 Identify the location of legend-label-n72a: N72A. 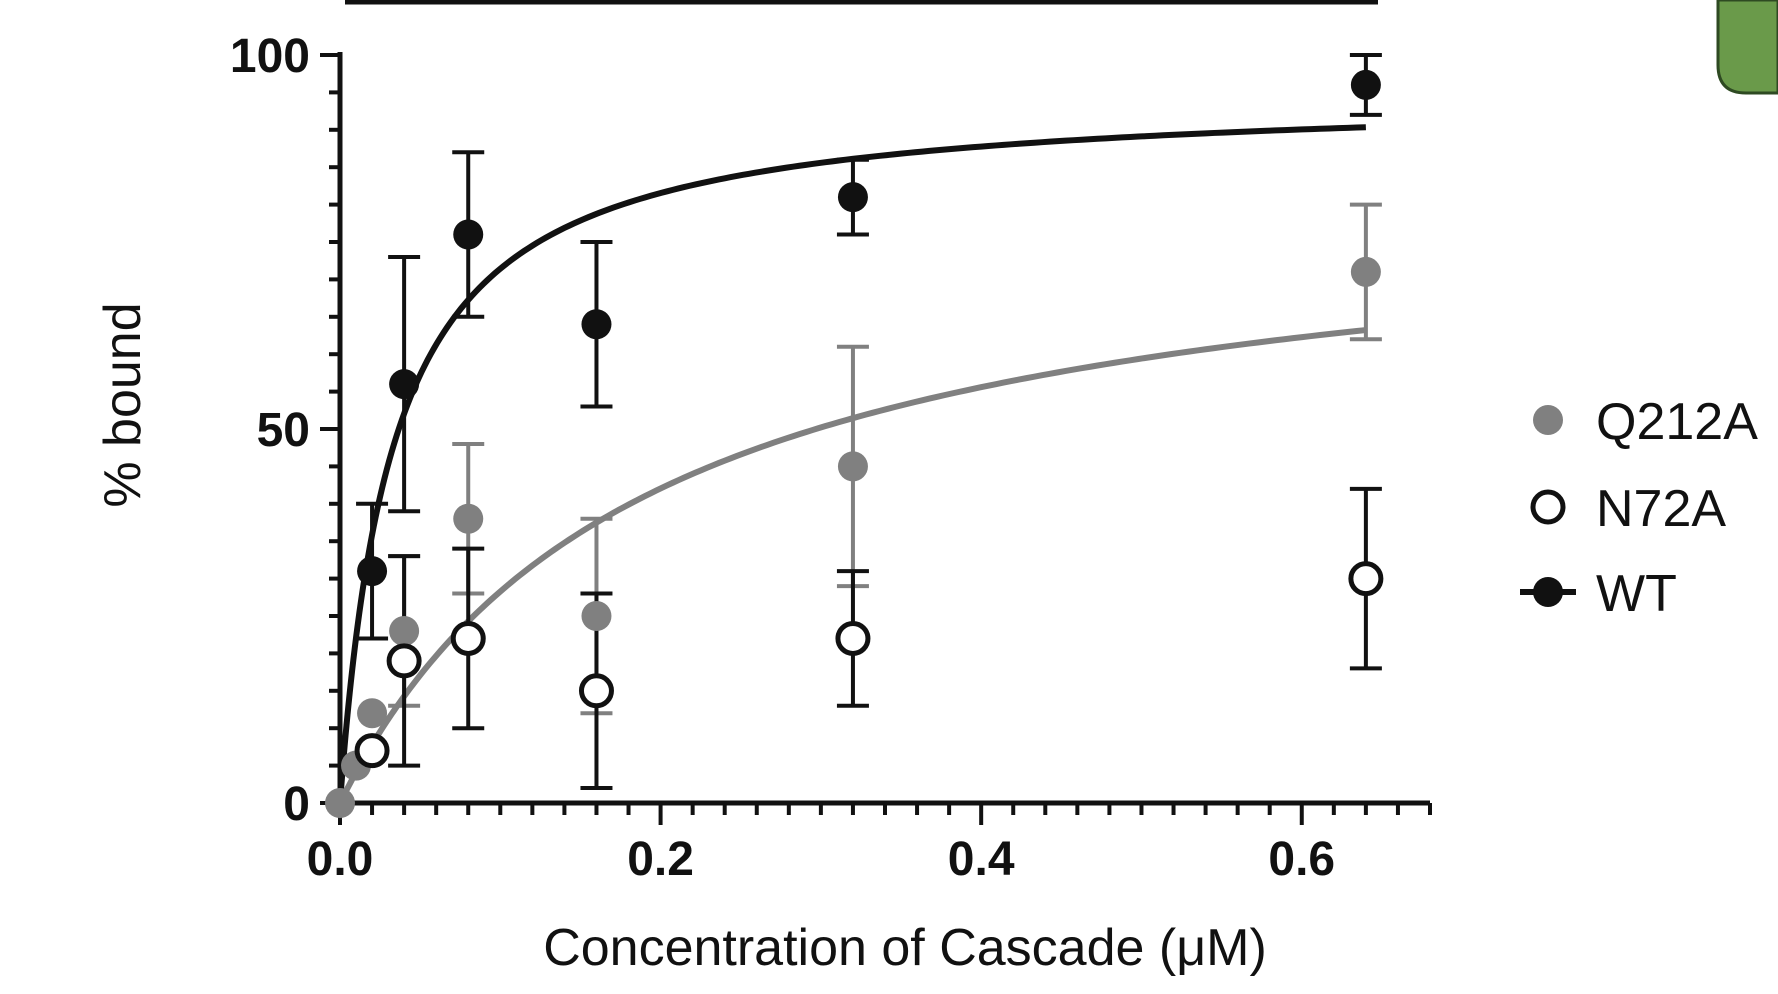
(1661, 509).